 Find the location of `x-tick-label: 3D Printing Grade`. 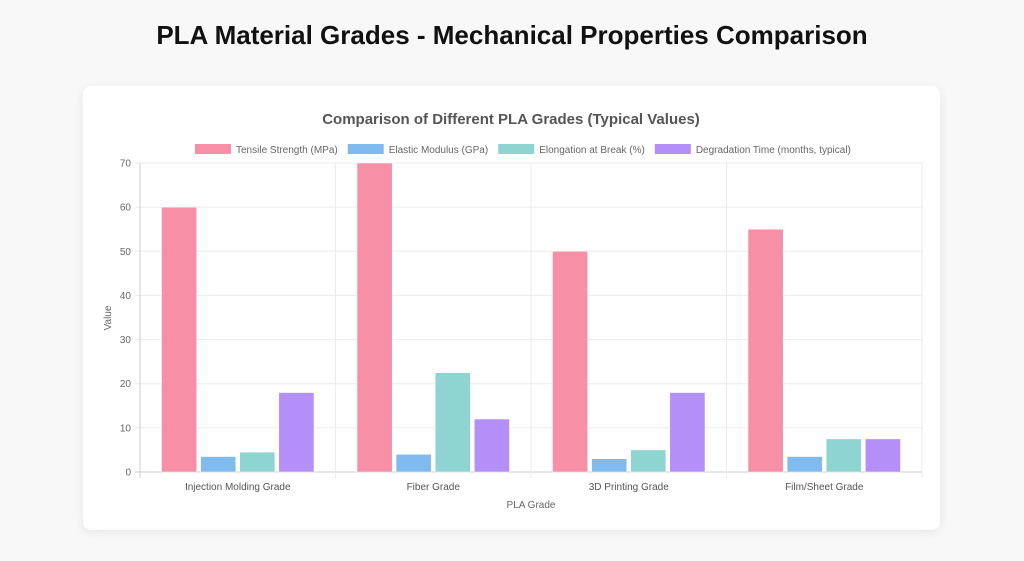

x-tick-label: 3D Printing Grade is located at coordinates (629, 487).